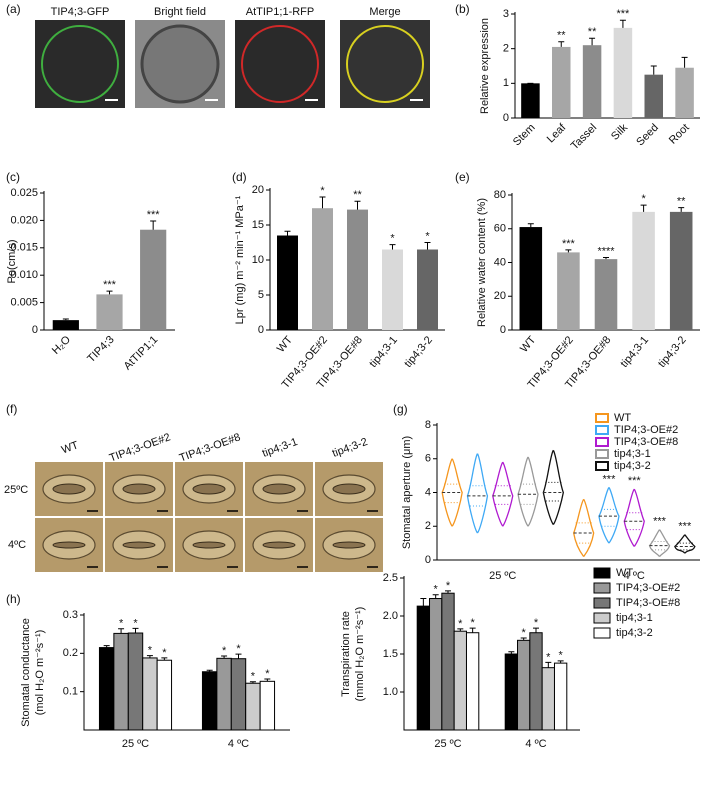 The height and width of the screenshot is (798, 709). Describe the element at coordinates (390, 578) in the screenshot. I see `y-tick-label: 2.5` at that location.